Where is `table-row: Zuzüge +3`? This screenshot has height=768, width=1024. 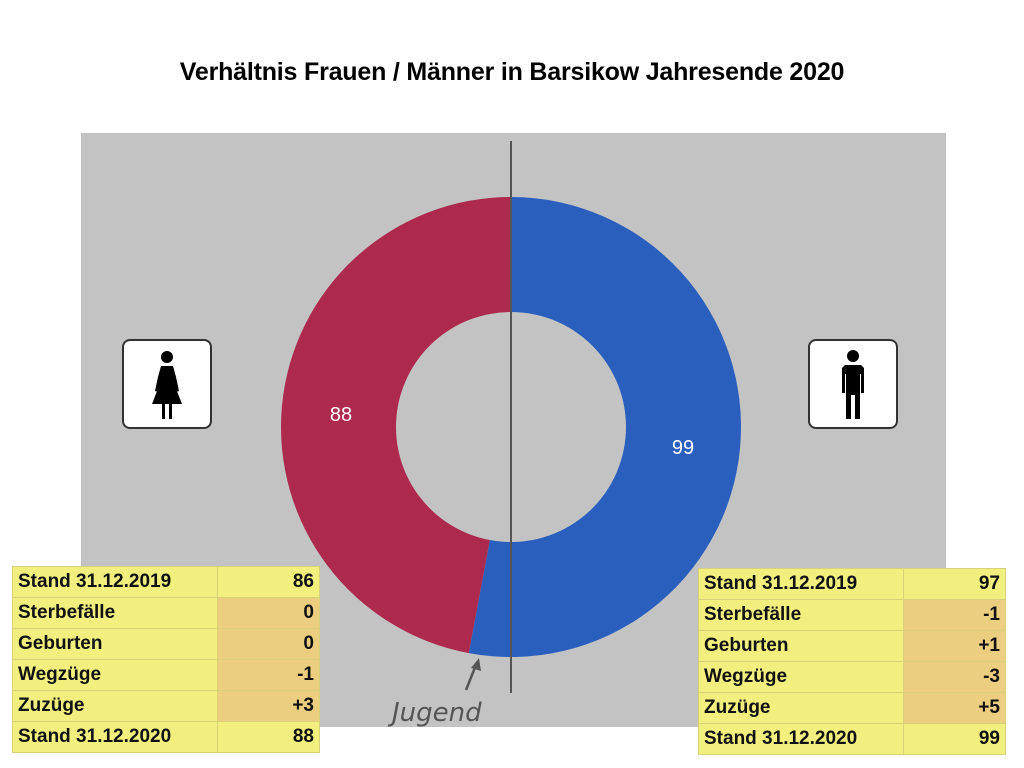 table-row: Zuzüge +3 is located at coordinates (166, 706).